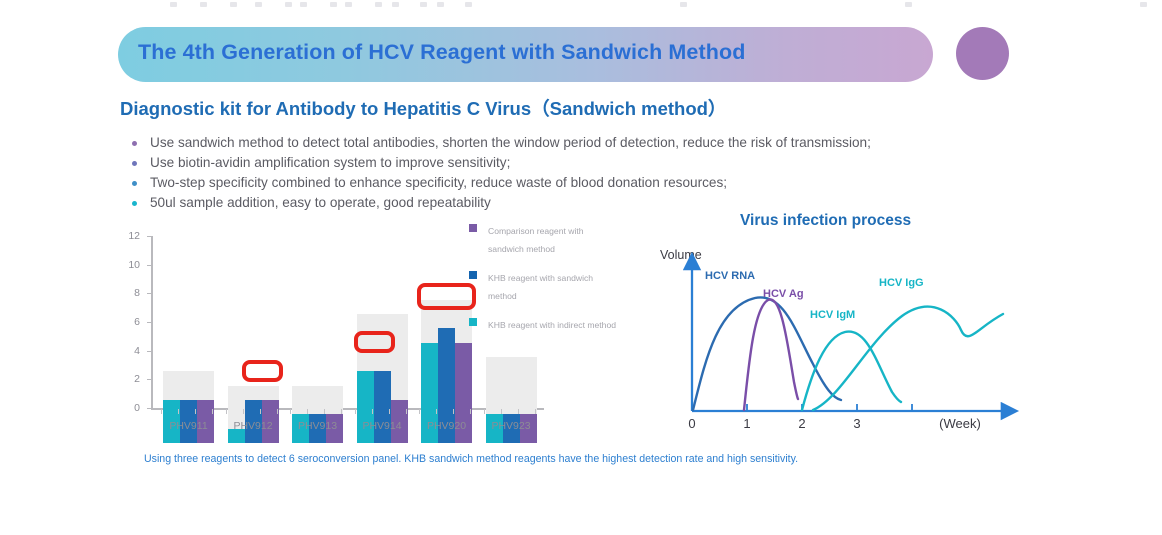 This screenshot has width=1162, height=535. What do you see at coordinates (802, 423) in the screenshot?
I see `line-chart-x-tick-2: 2` at bounding box center [802, 423].